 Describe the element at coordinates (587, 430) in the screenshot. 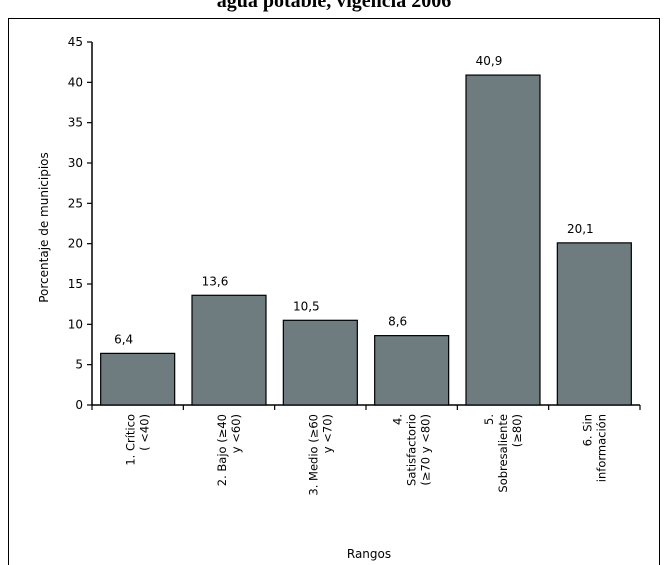

I see `category-label-line: 6. Sin` at that location.